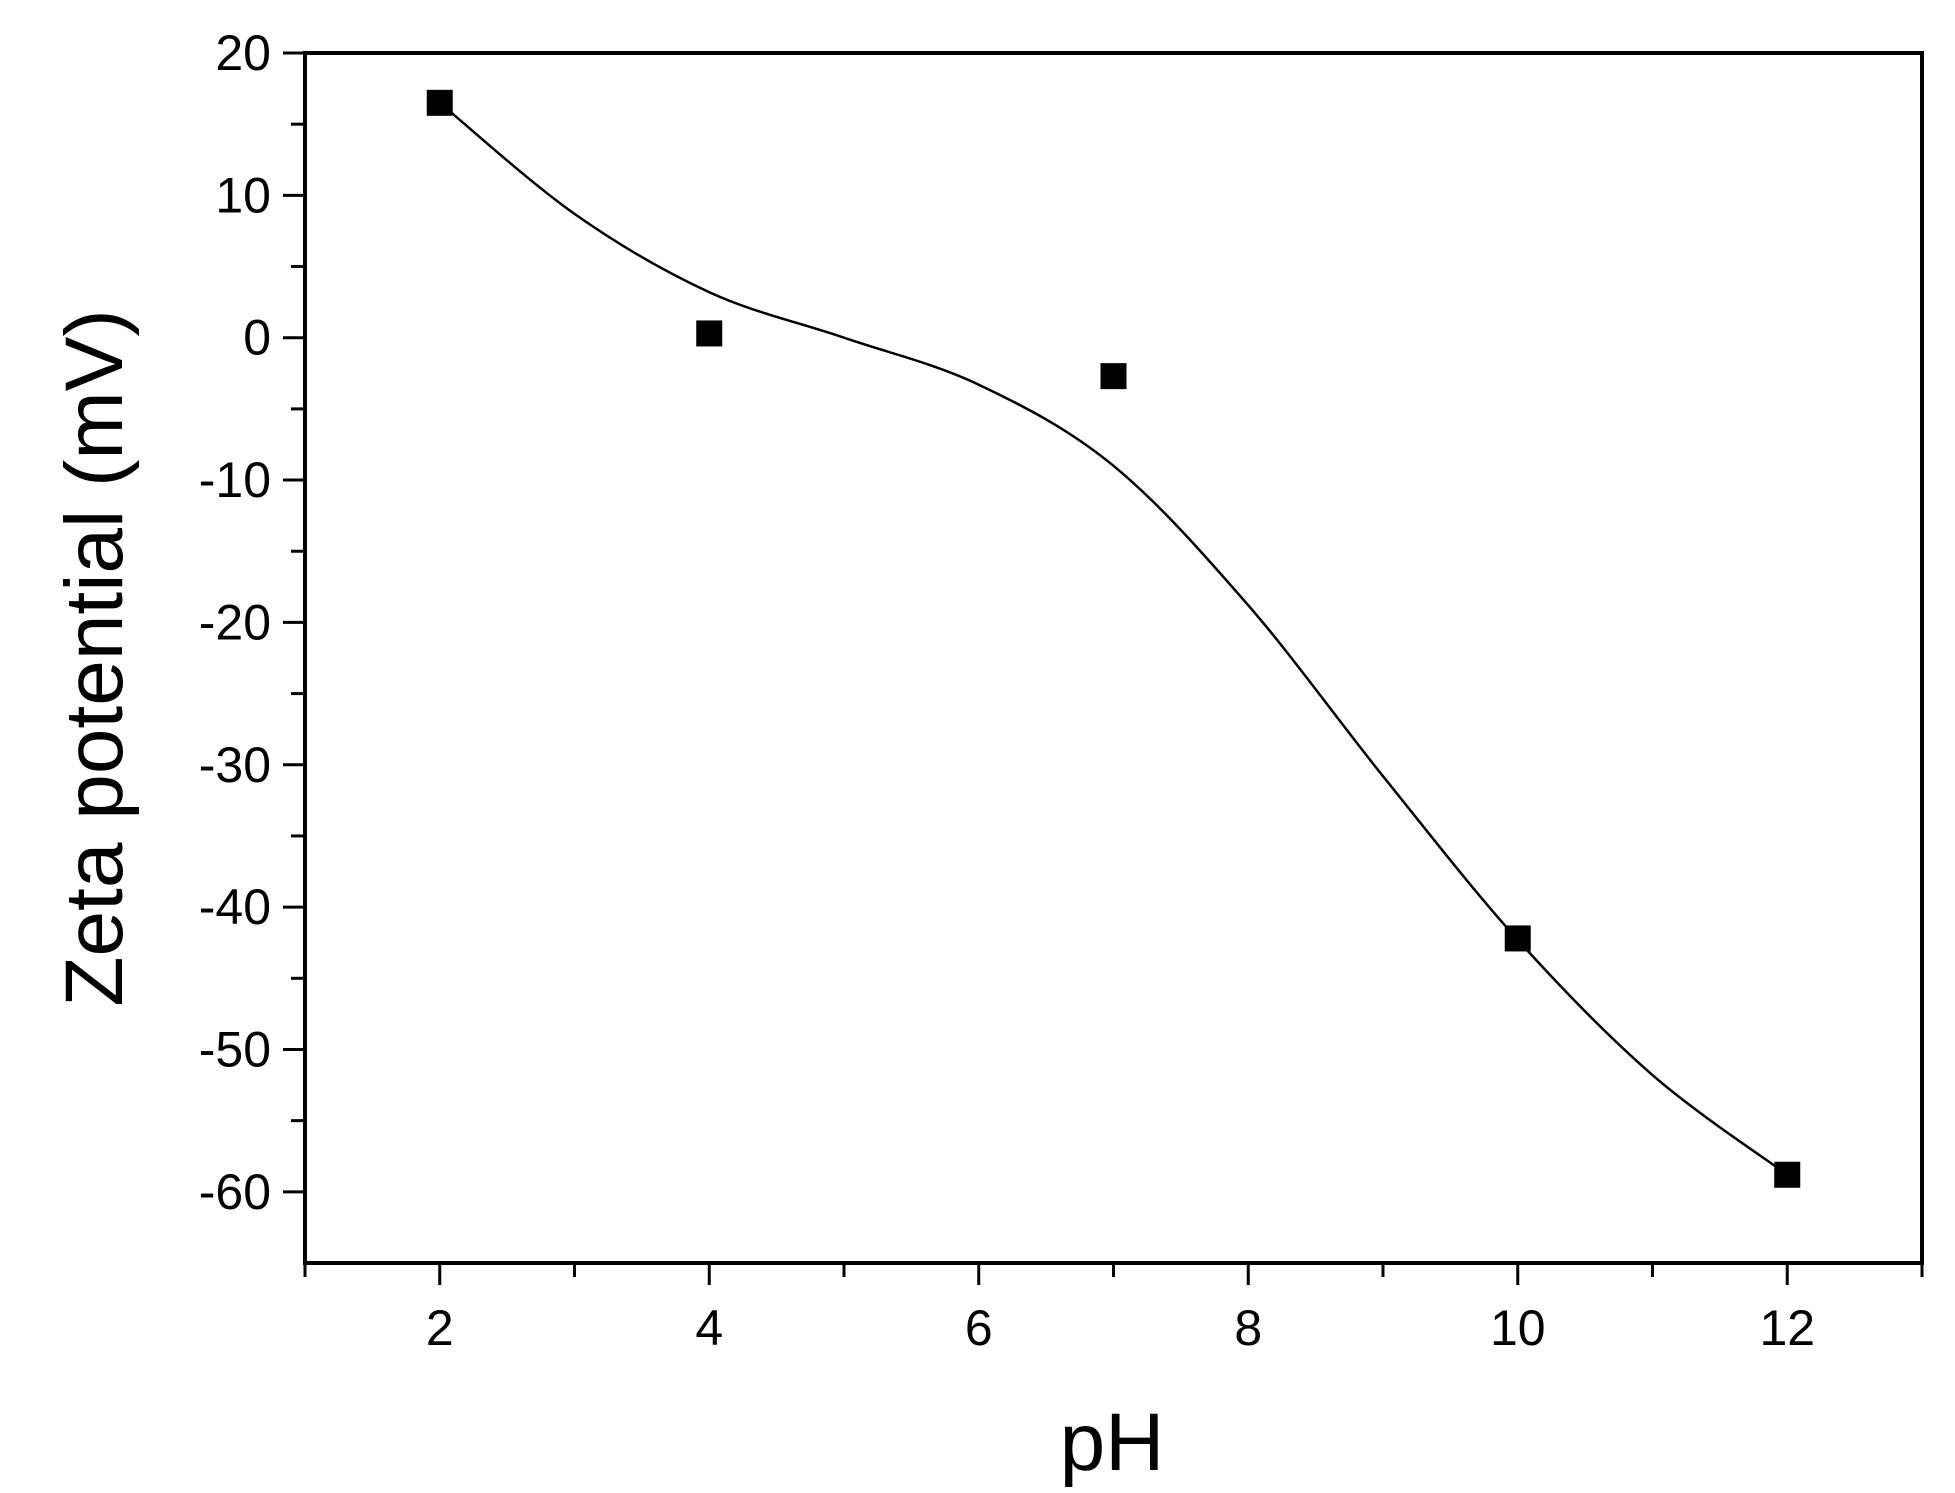 Image resolution: width=1955 pixels, height=1493 pixels. What do you see at coordinates (235, 765) in the screenshot?
I see `y-tick-label: -30` at bounding box center [235, 765].